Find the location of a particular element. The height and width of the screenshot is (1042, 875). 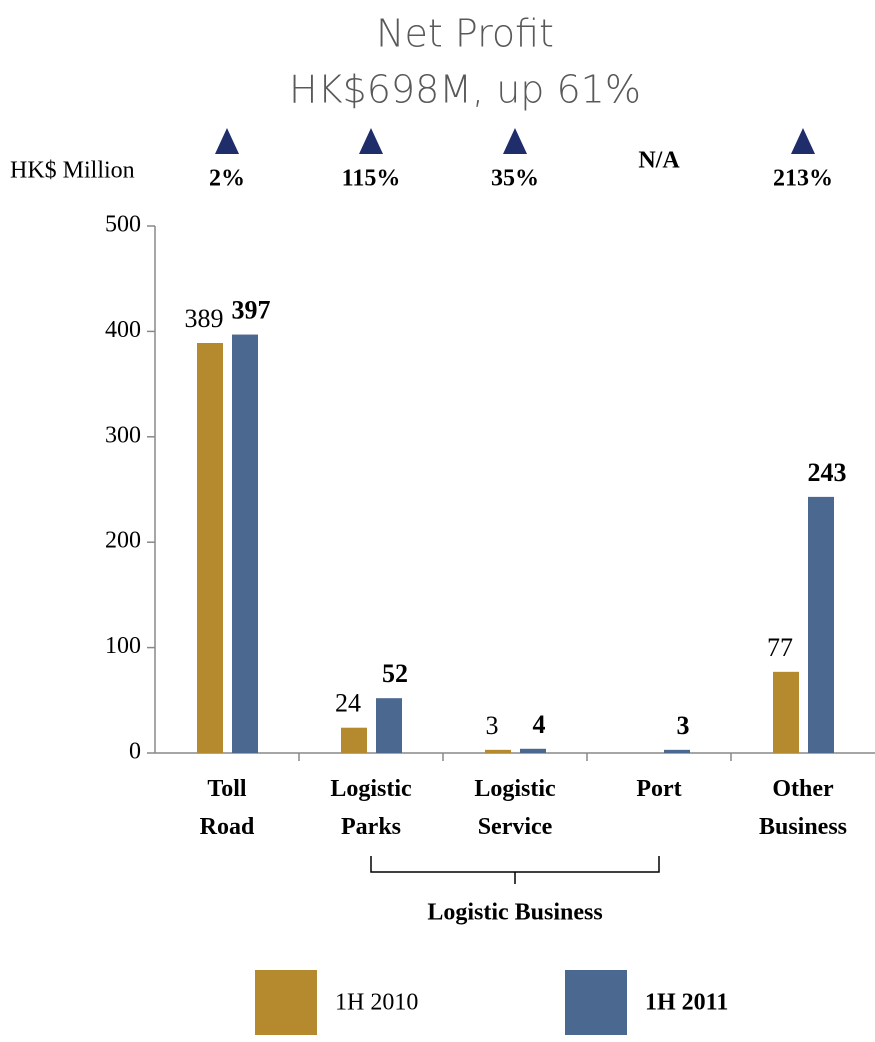

data-label: 24 is located at coordinates (348, 703).